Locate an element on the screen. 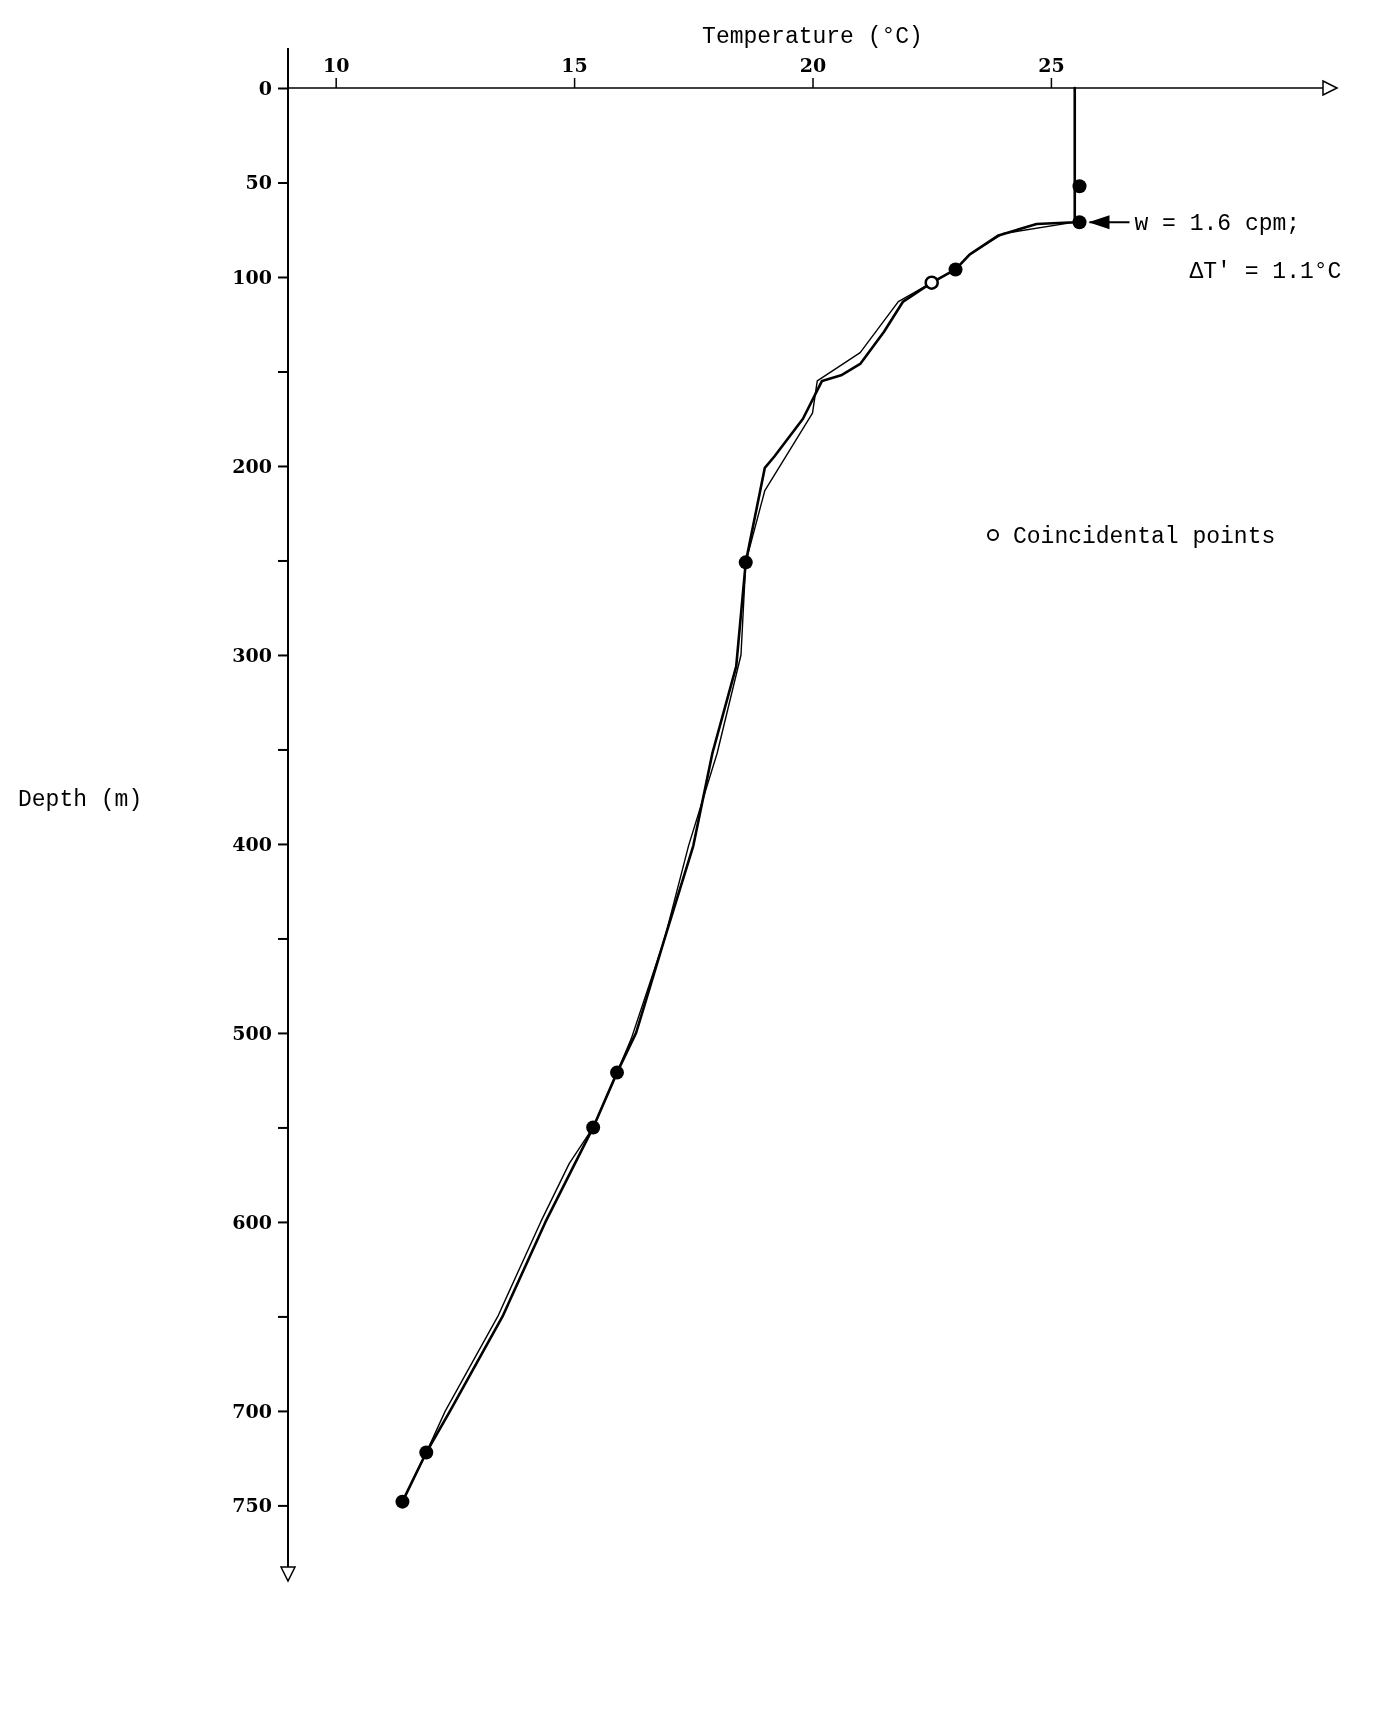 This screenshot has width=1387, height=1721. x-tick-label: 10 is located at coordinates (336, 65).